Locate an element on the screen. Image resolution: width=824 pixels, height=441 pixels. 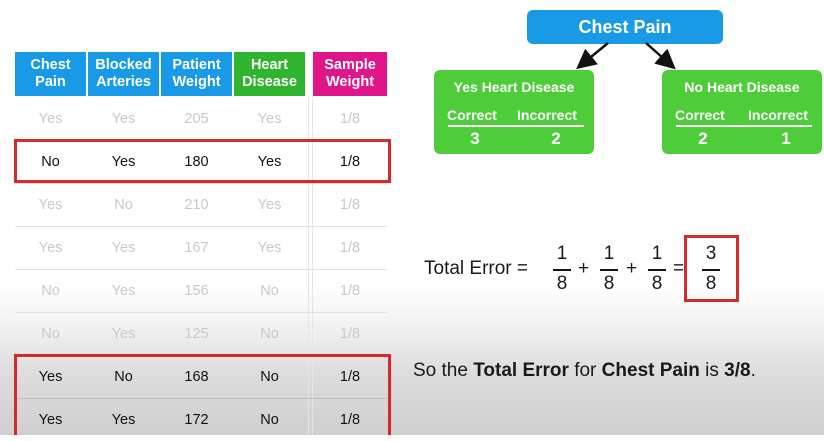
cell-patient-weight: 210 is located at coordinates (196, 204).